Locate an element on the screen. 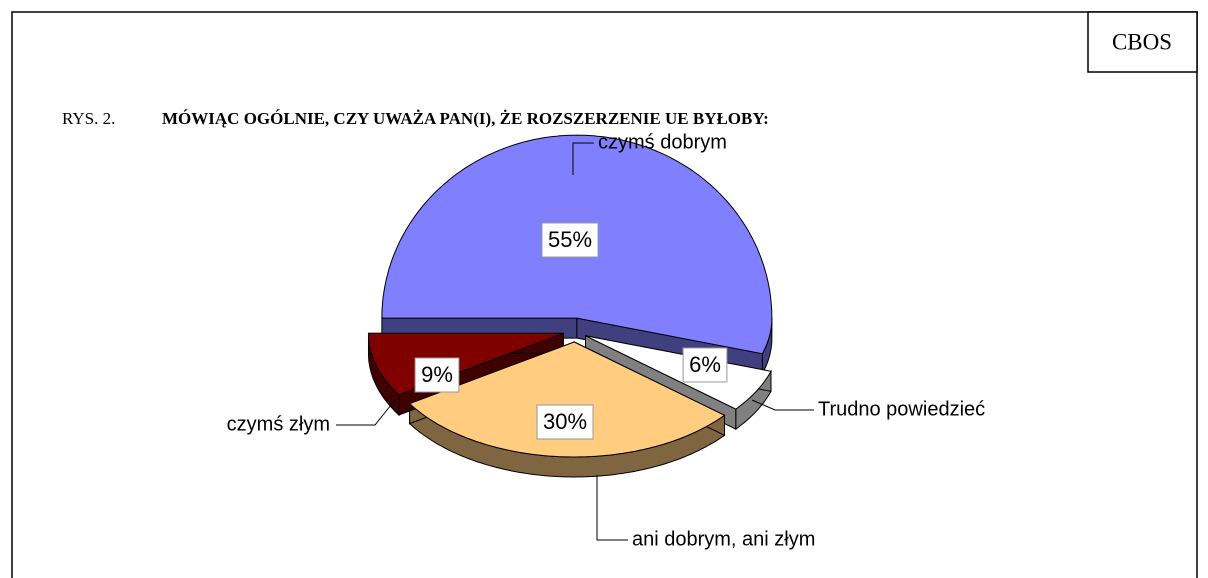  category-label: Trudno powiedzieć is located at coordinates (901, 409).